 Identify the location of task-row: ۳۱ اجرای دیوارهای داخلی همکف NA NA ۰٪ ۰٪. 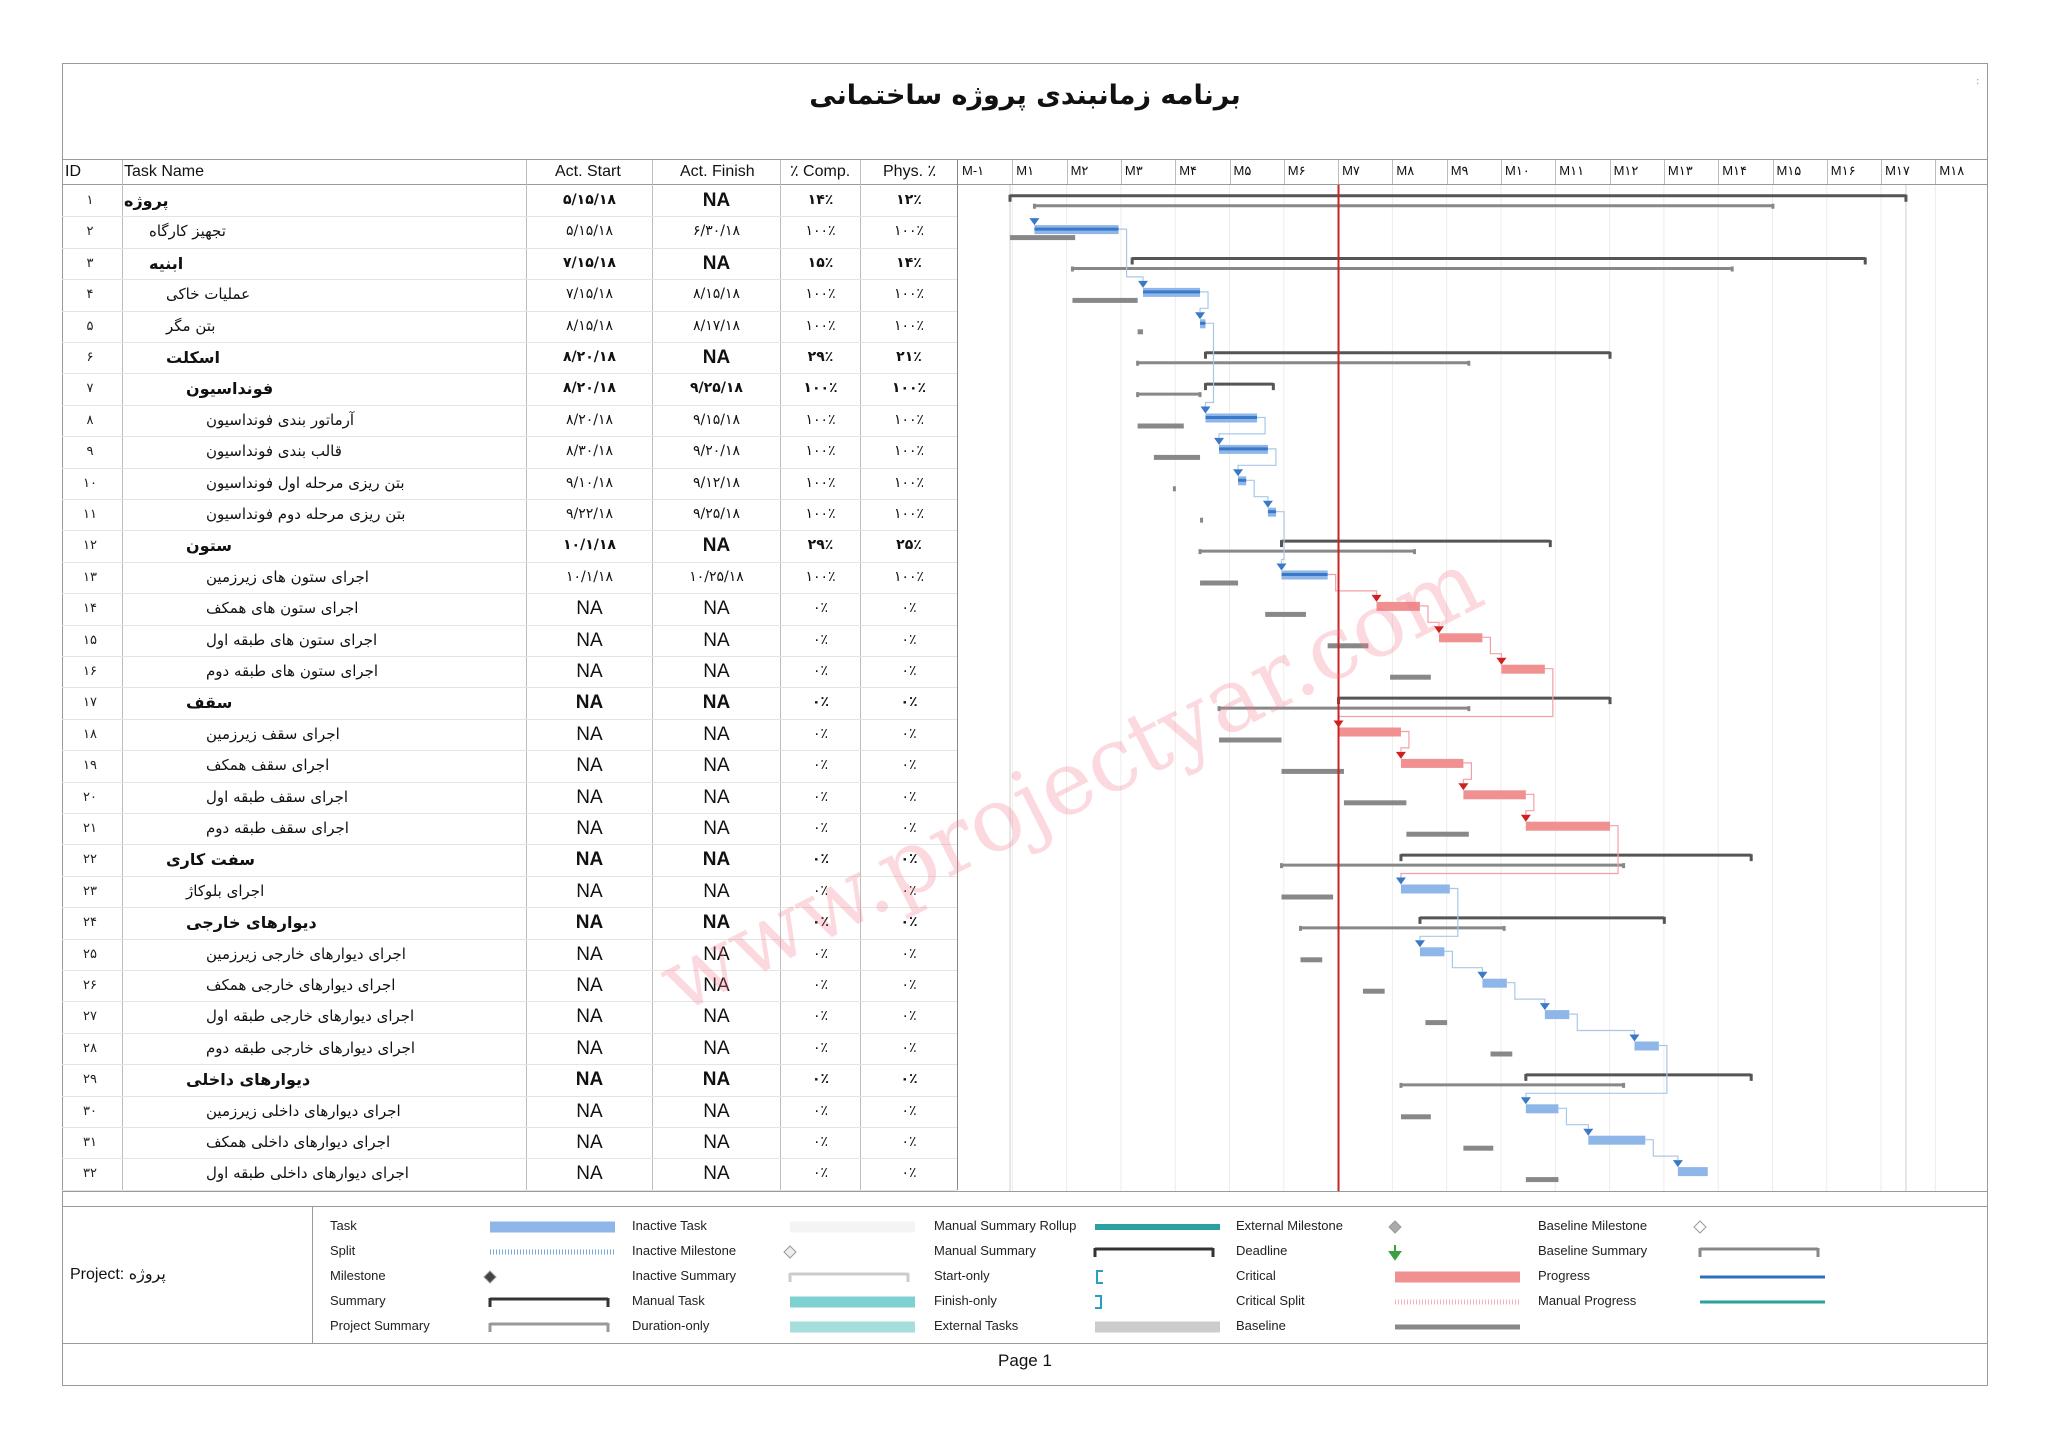
(478, 1142).